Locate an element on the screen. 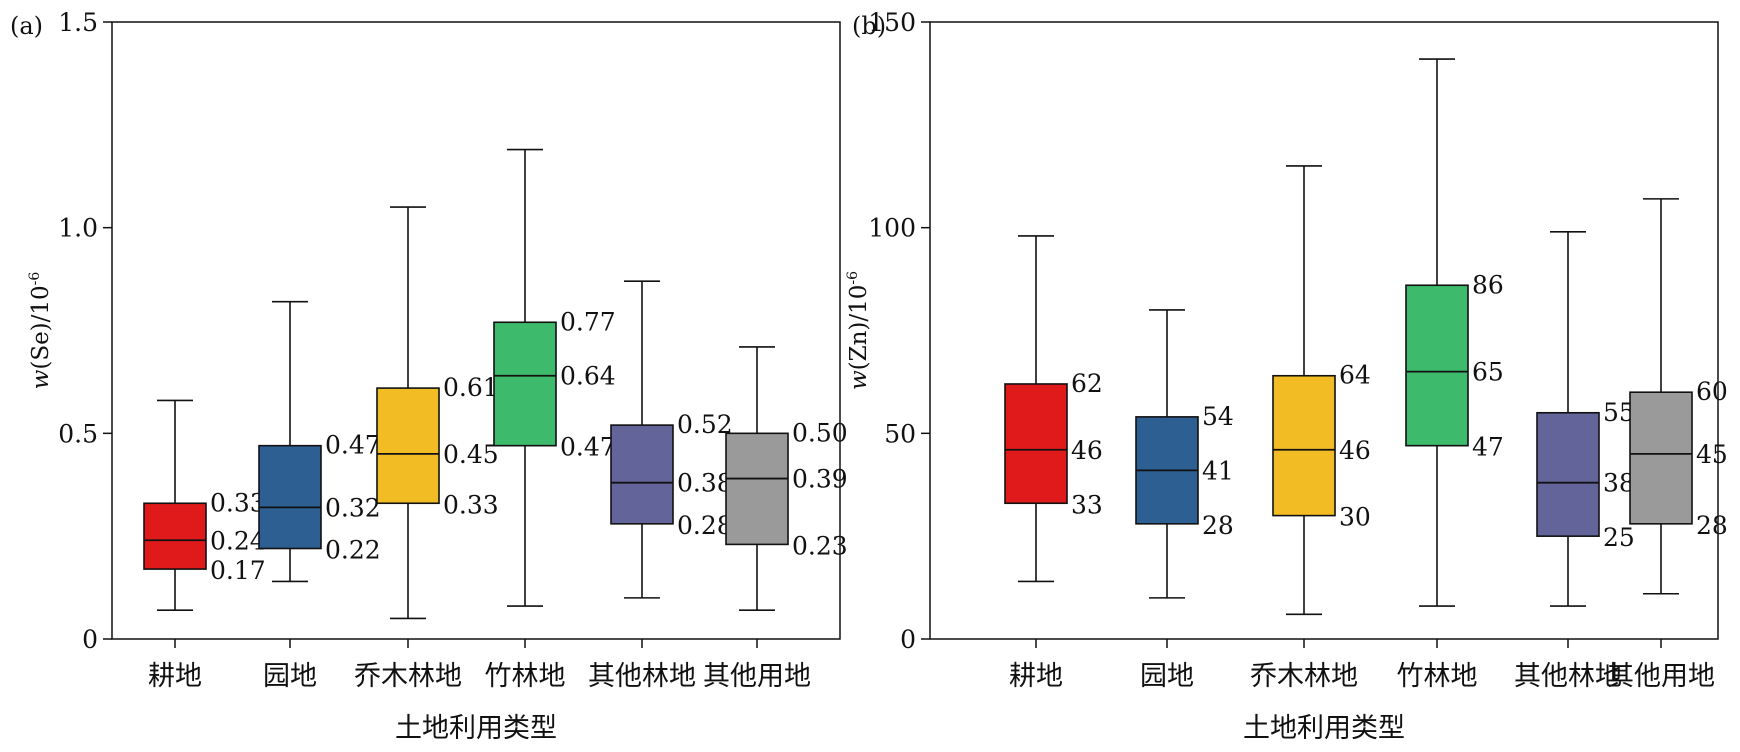 Image resolution: width=1740 pixels, height=752 pixels. box-6: 其他用地 0.50 0.39 0.23 is located at coordinates (775, 519).